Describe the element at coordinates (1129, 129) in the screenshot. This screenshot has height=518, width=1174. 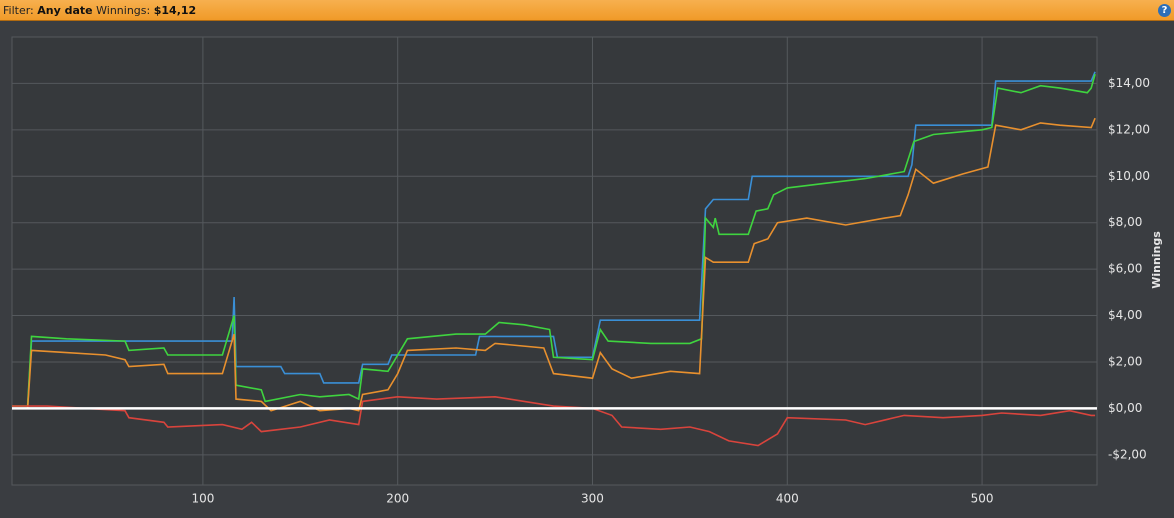
I see `y-tick-label: $12,00` at that location.